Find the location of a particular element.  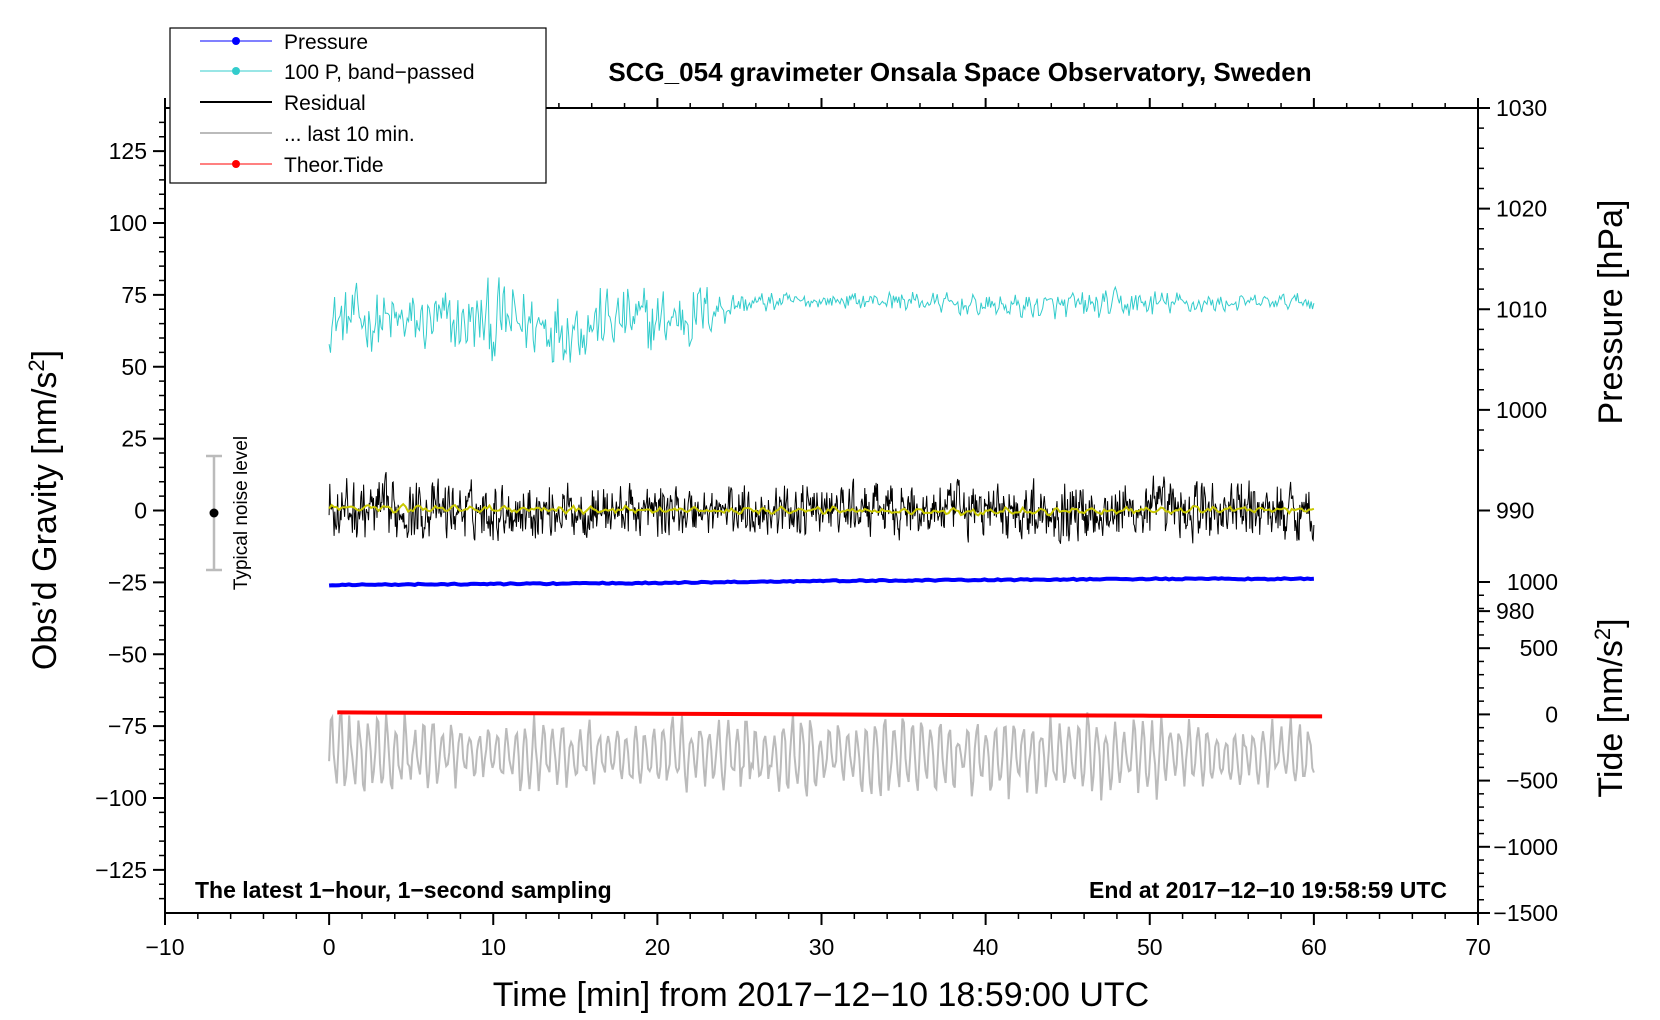

left-tick-label: −75 is located at coordinates (127, 726).